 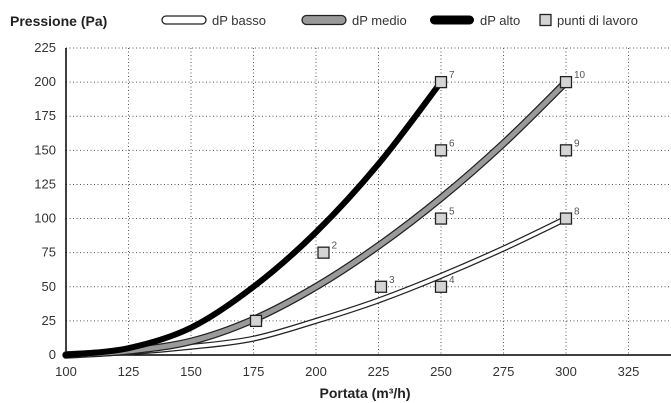 What do you see at coordinates (58, 21) in the screenshot?
I see `y-axis-title: Pressione (Pa)` at bounding box center [58, 21].